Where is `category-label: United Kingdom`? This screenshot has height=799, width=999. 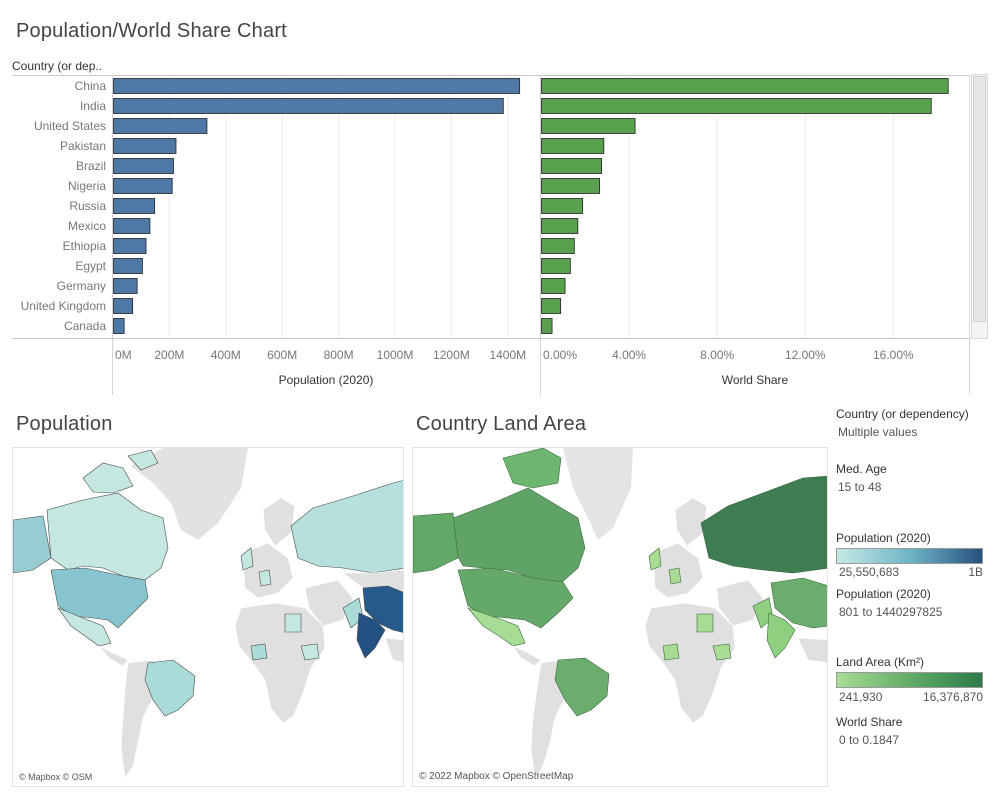
category-label: United Kingdom is located at coordinates (63, 306).